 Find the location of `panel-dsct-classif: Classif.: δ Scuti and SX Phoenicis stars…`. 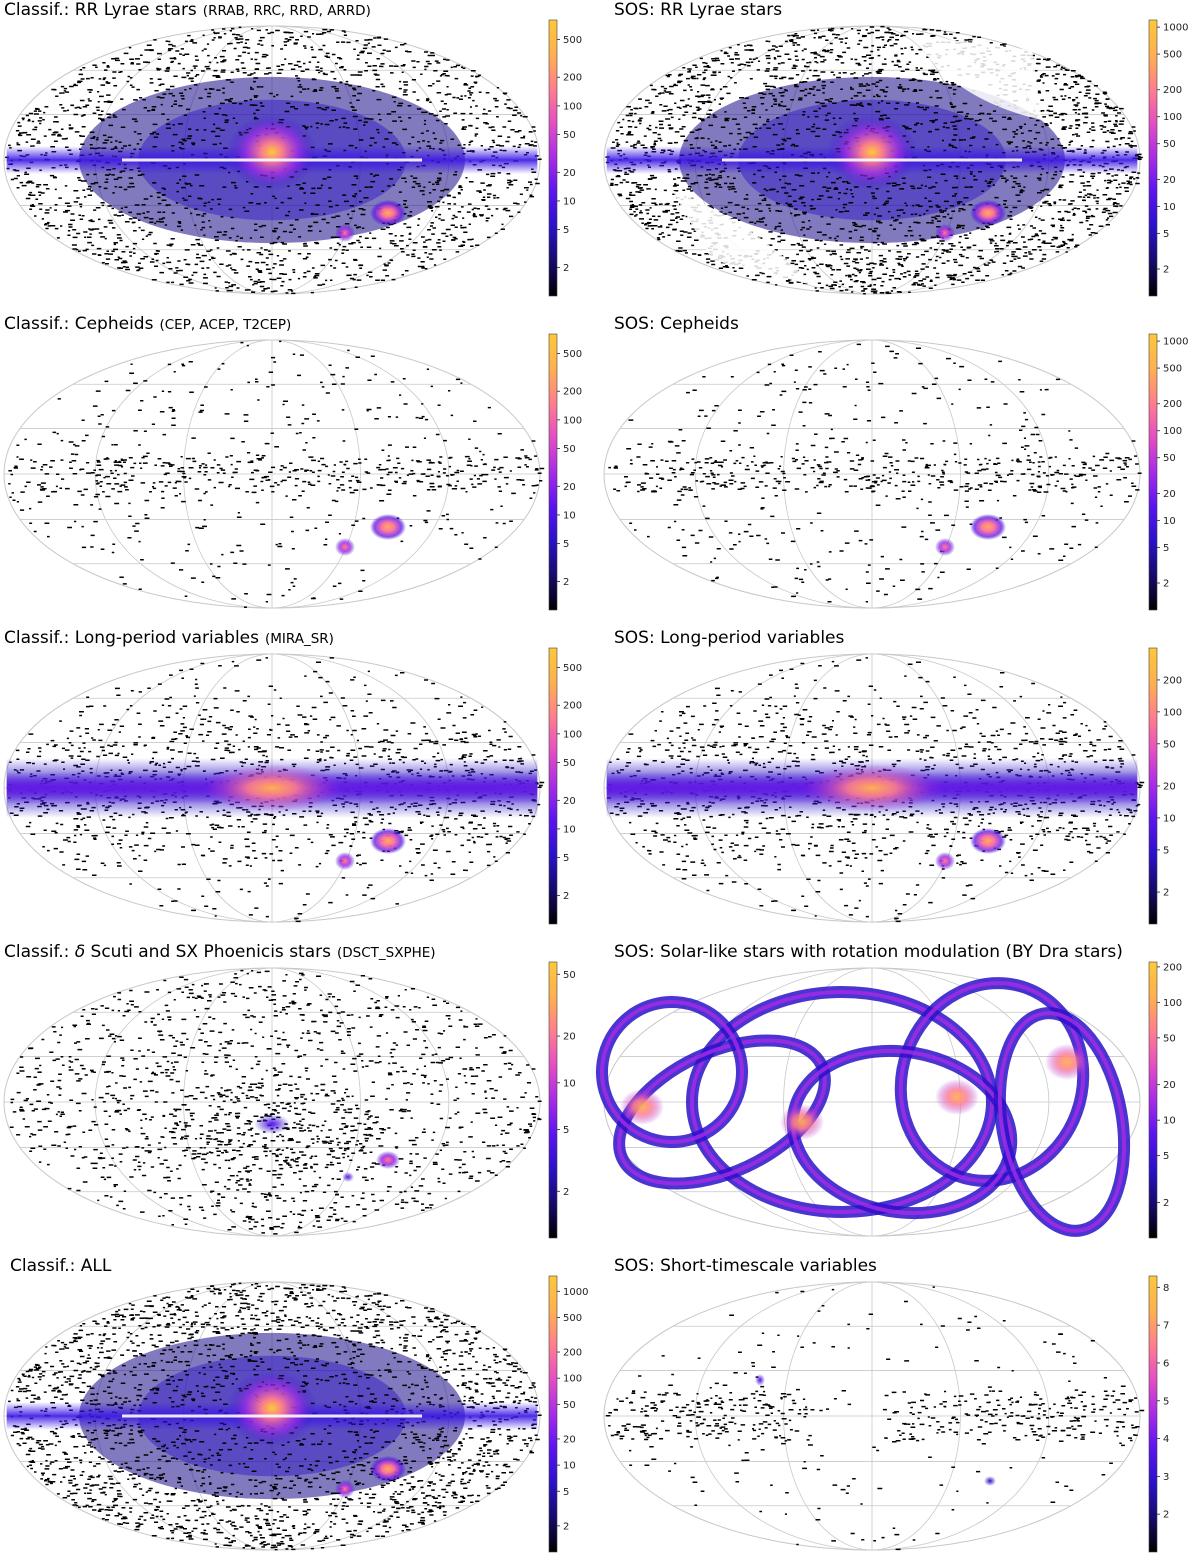

panel-dsct-classif: Classif.: δ Scuti and SX Phoenicis stars… is located at coordinates (300, 1098).